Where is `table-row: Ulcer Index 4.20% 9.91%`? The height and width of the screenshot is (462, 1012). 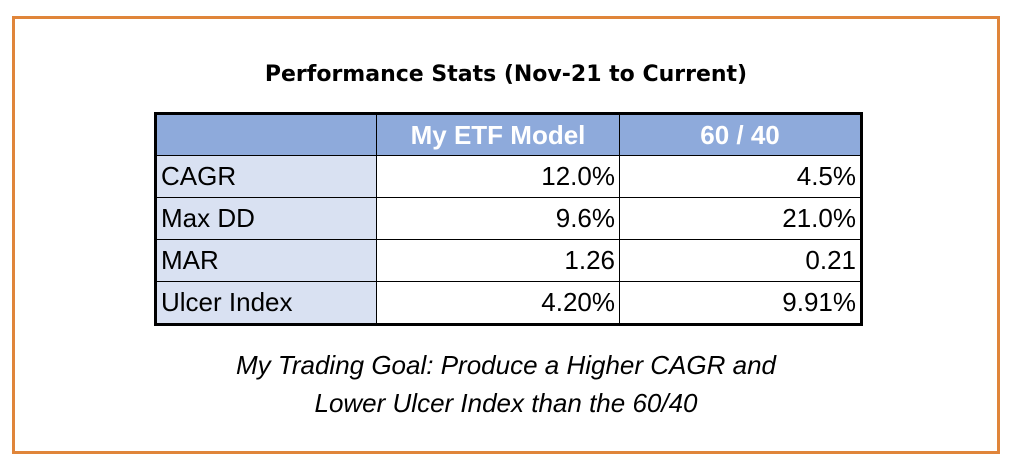
table-row: Ulcer Index 4.20% 9.91% is located at coordinates (508, 303).